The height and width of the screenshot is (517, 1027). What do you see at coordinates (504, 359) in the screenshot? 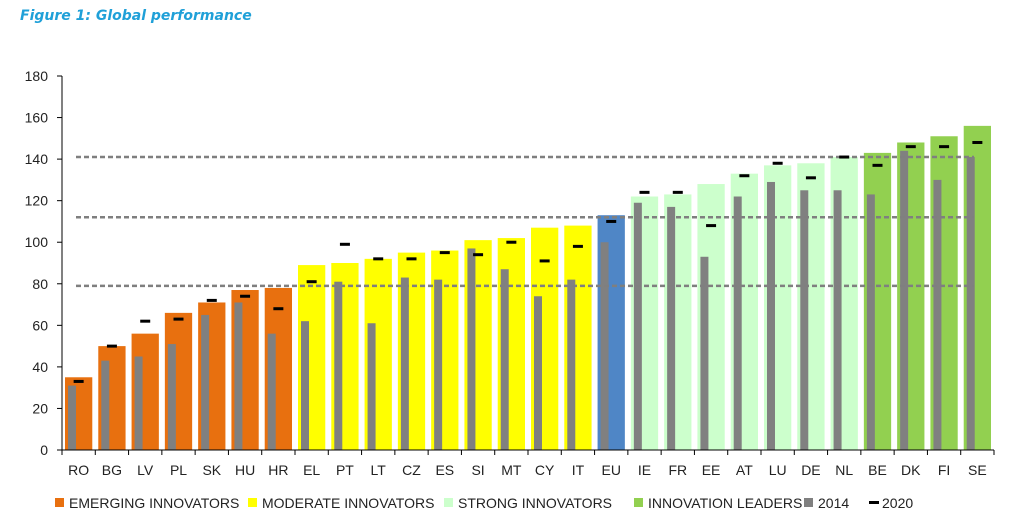
I see `bar-2014-MT` at bounding box center [504, 359].